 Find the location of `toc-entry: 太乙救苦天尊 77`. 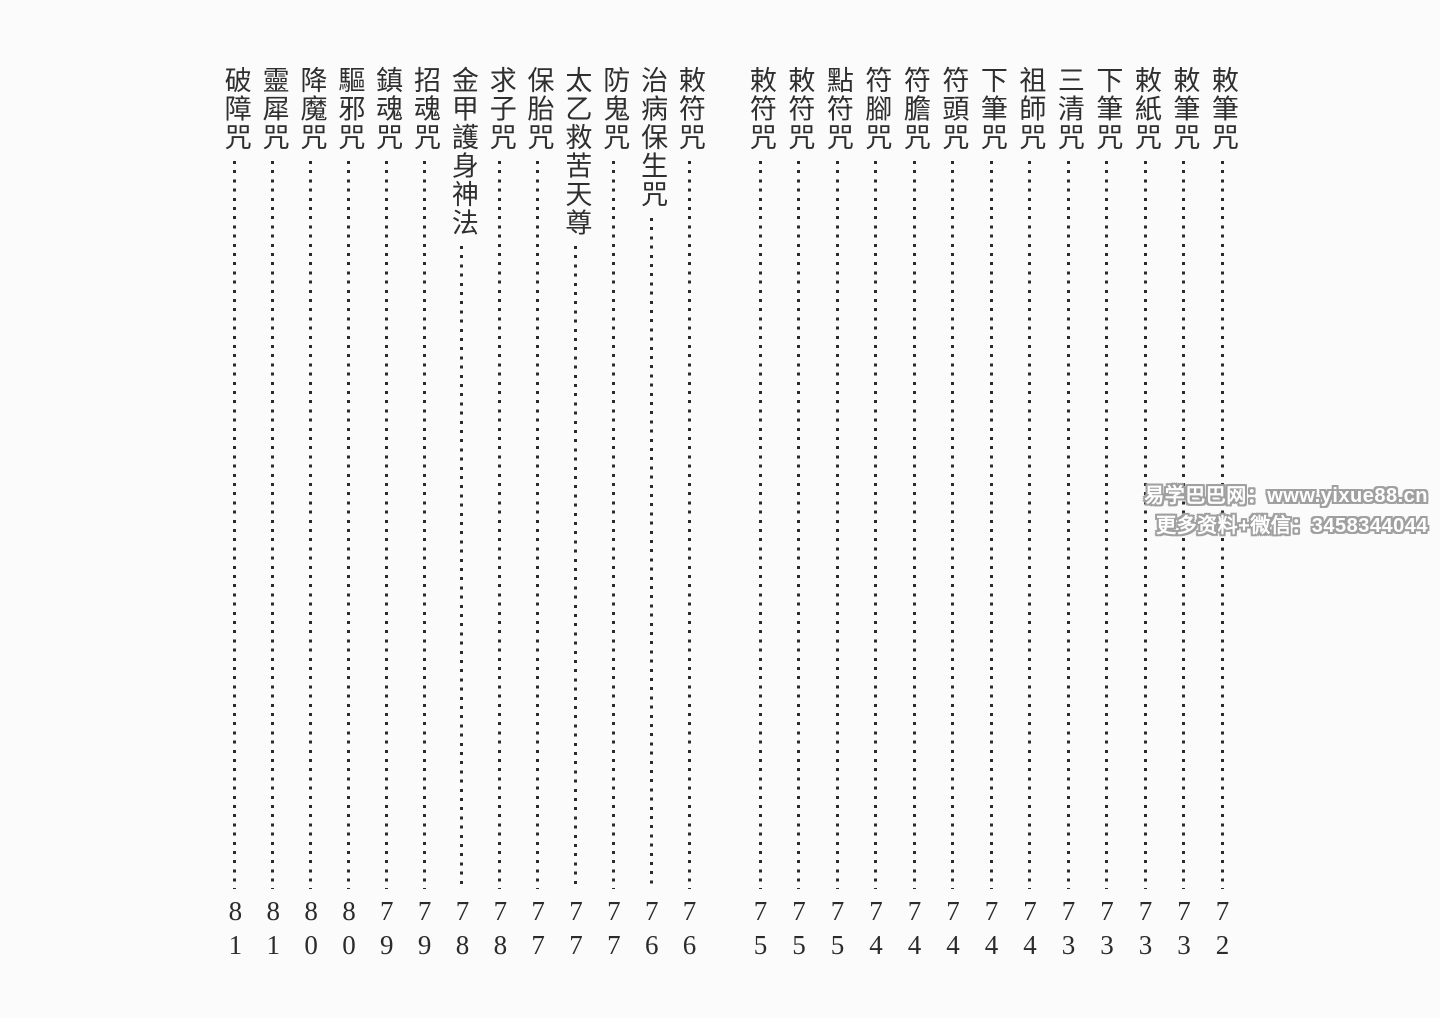

toc-entry: 太乙救苦天尊 77 is located at coordinates (576, 515).